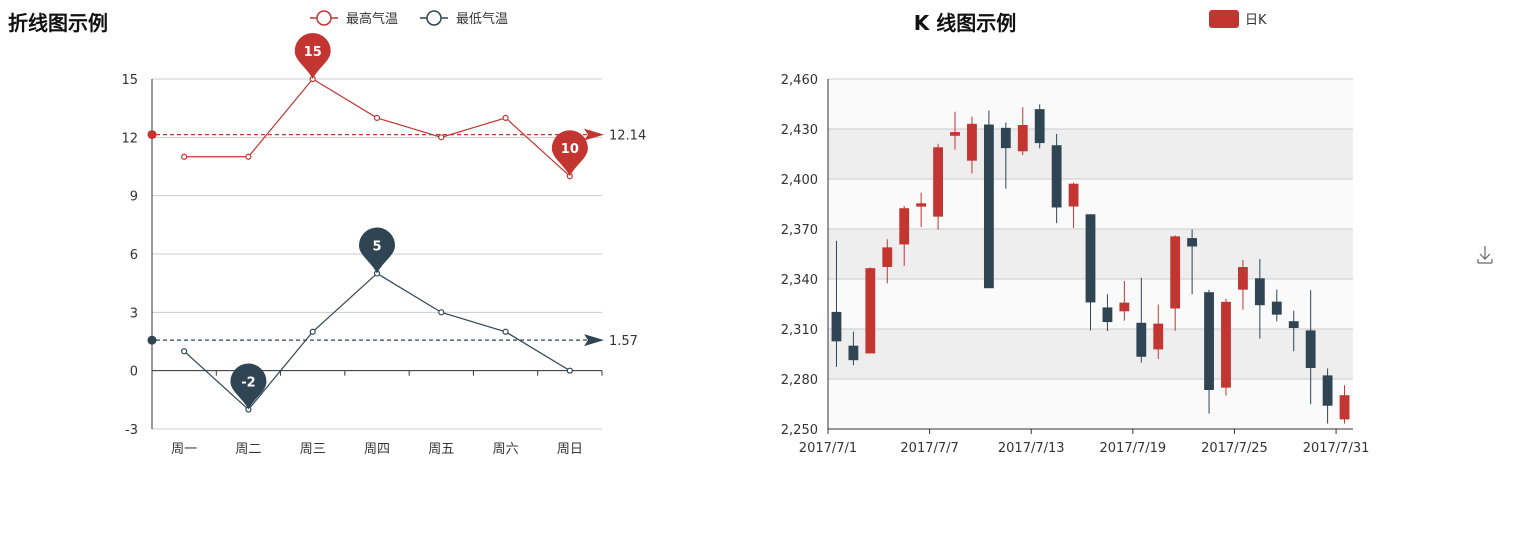  Describe the element at coordinates (131, 430) in the screenshot. I see `line-y-tick-label: -3` at that location.